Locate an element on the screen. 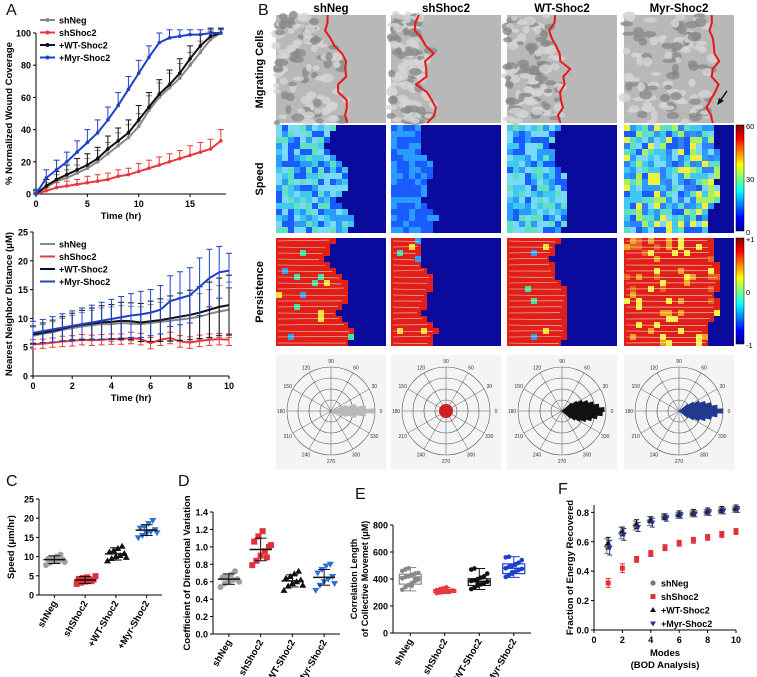  group-shneg is located at coordinates (410, 579).